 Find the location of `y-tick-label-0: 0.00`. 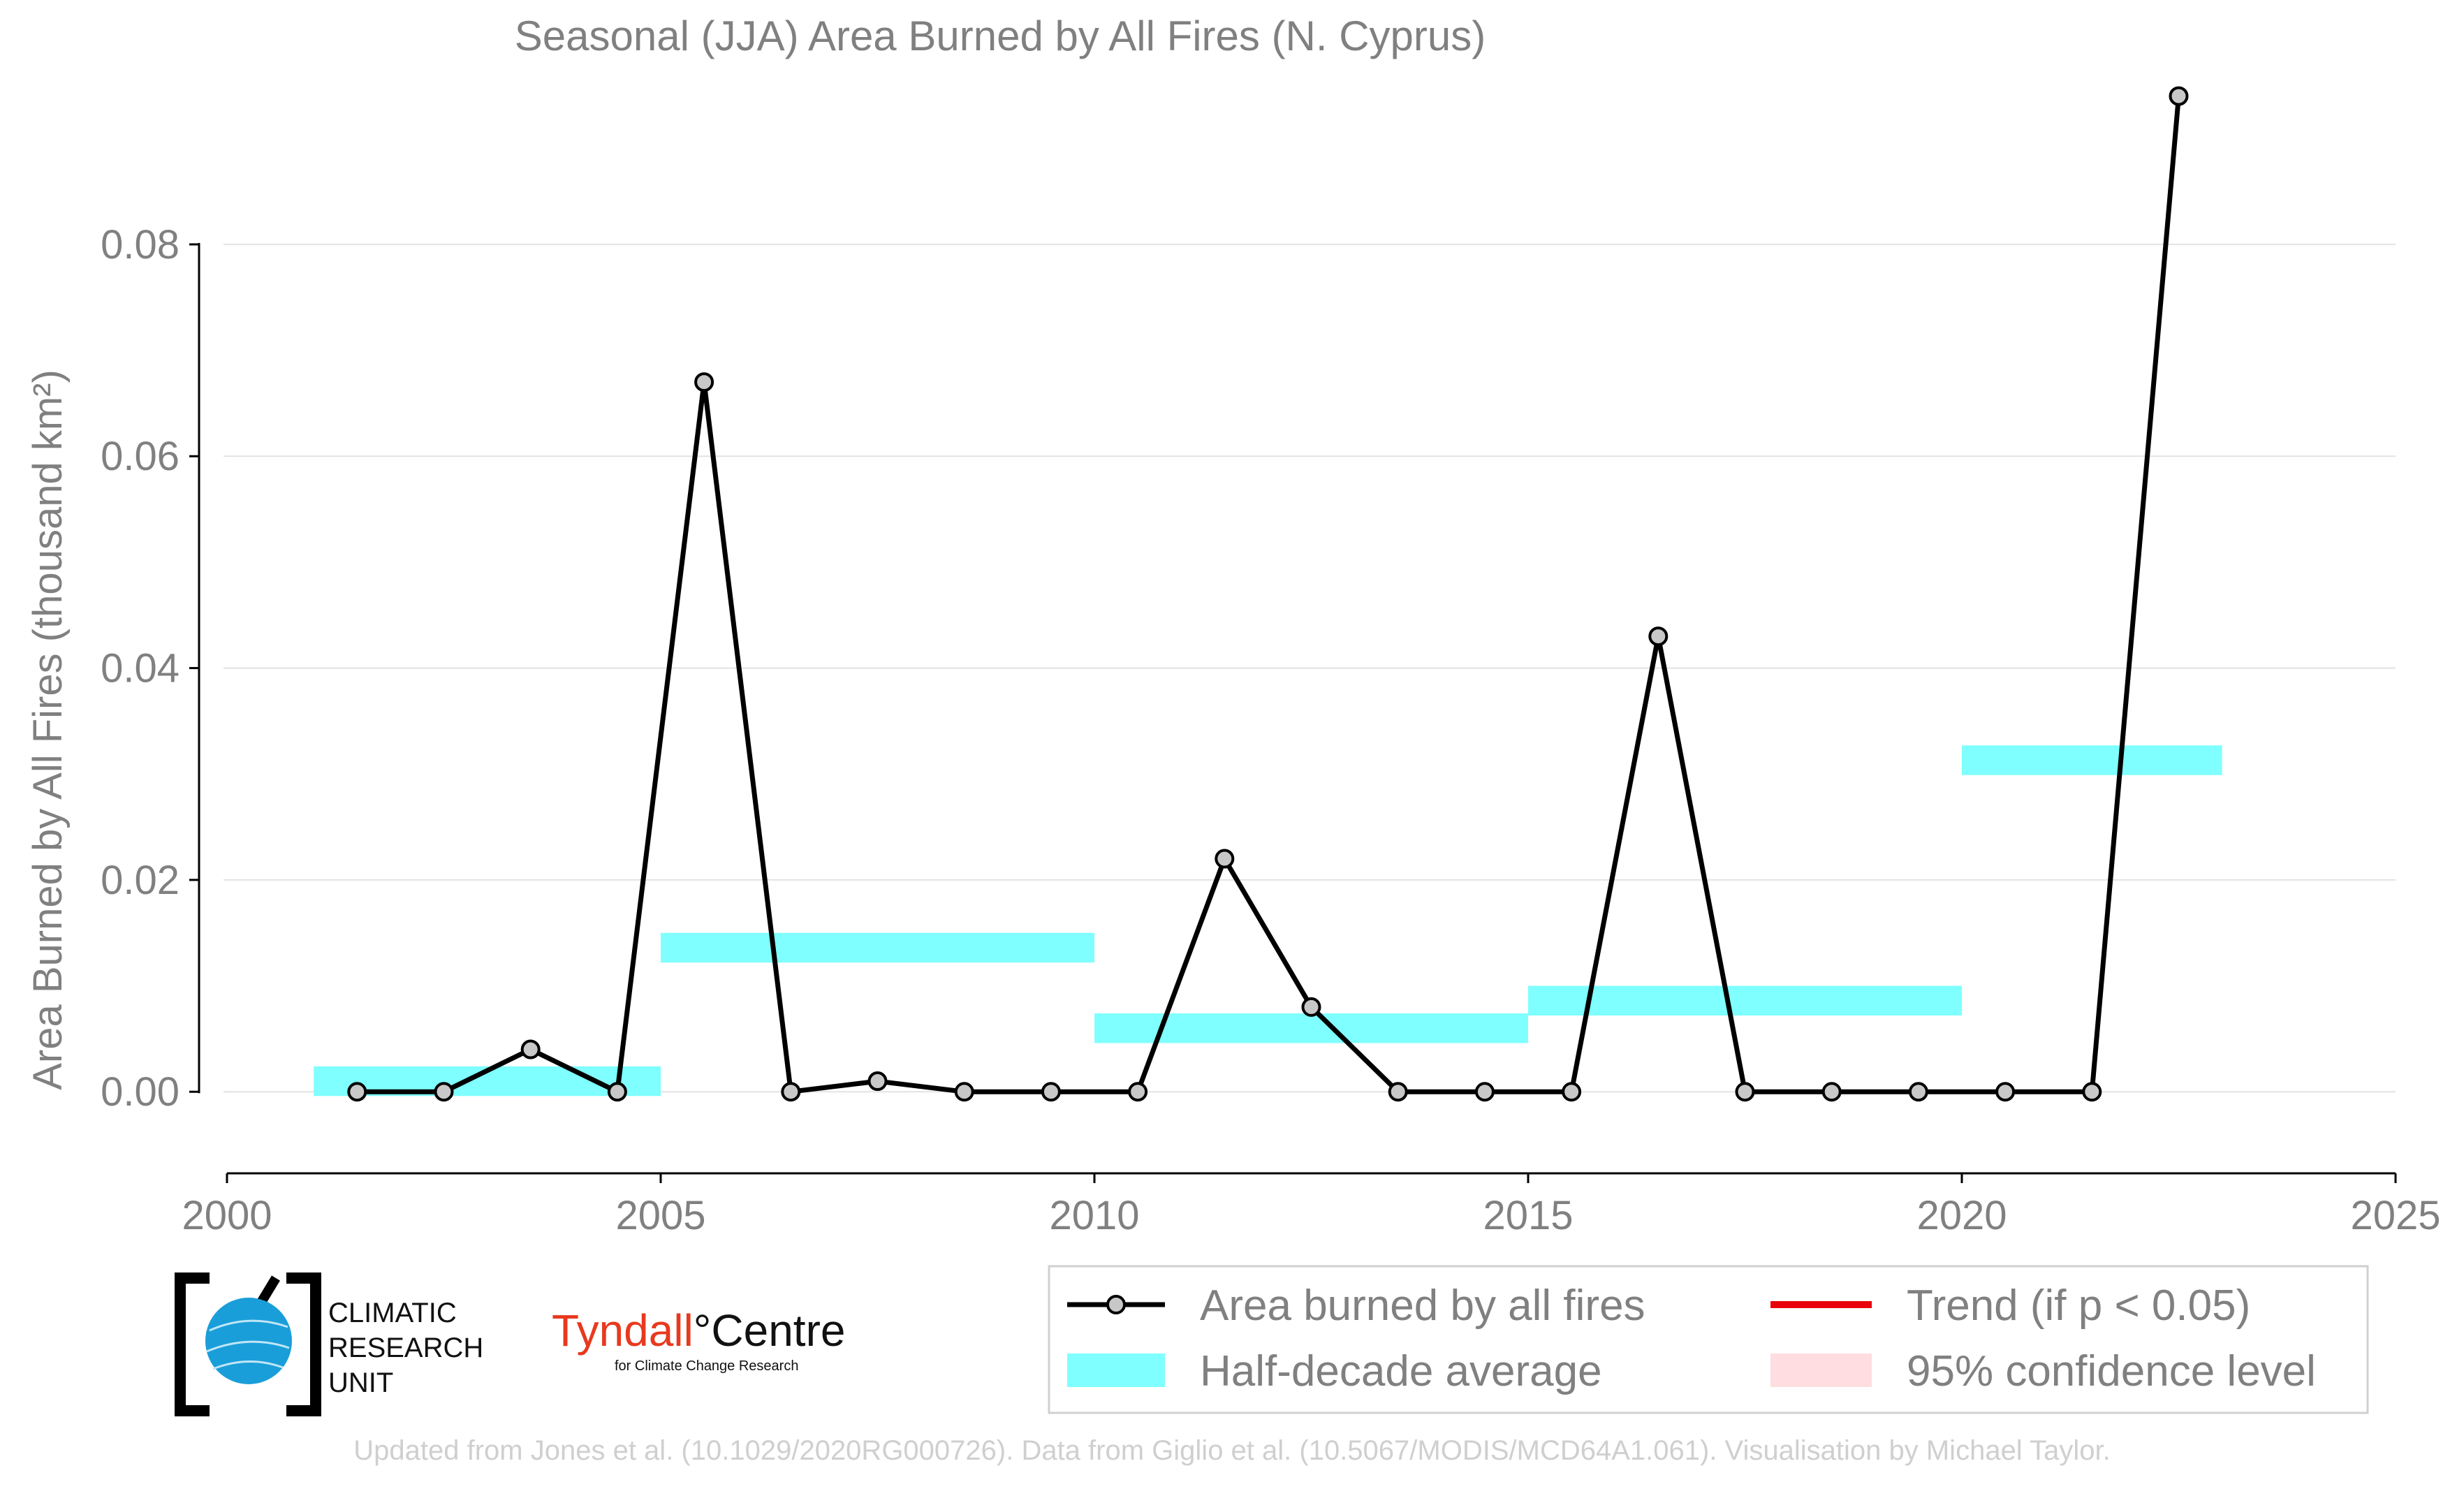

y-tick-label-0: 0.00 is located at coordinates (140, 1092).